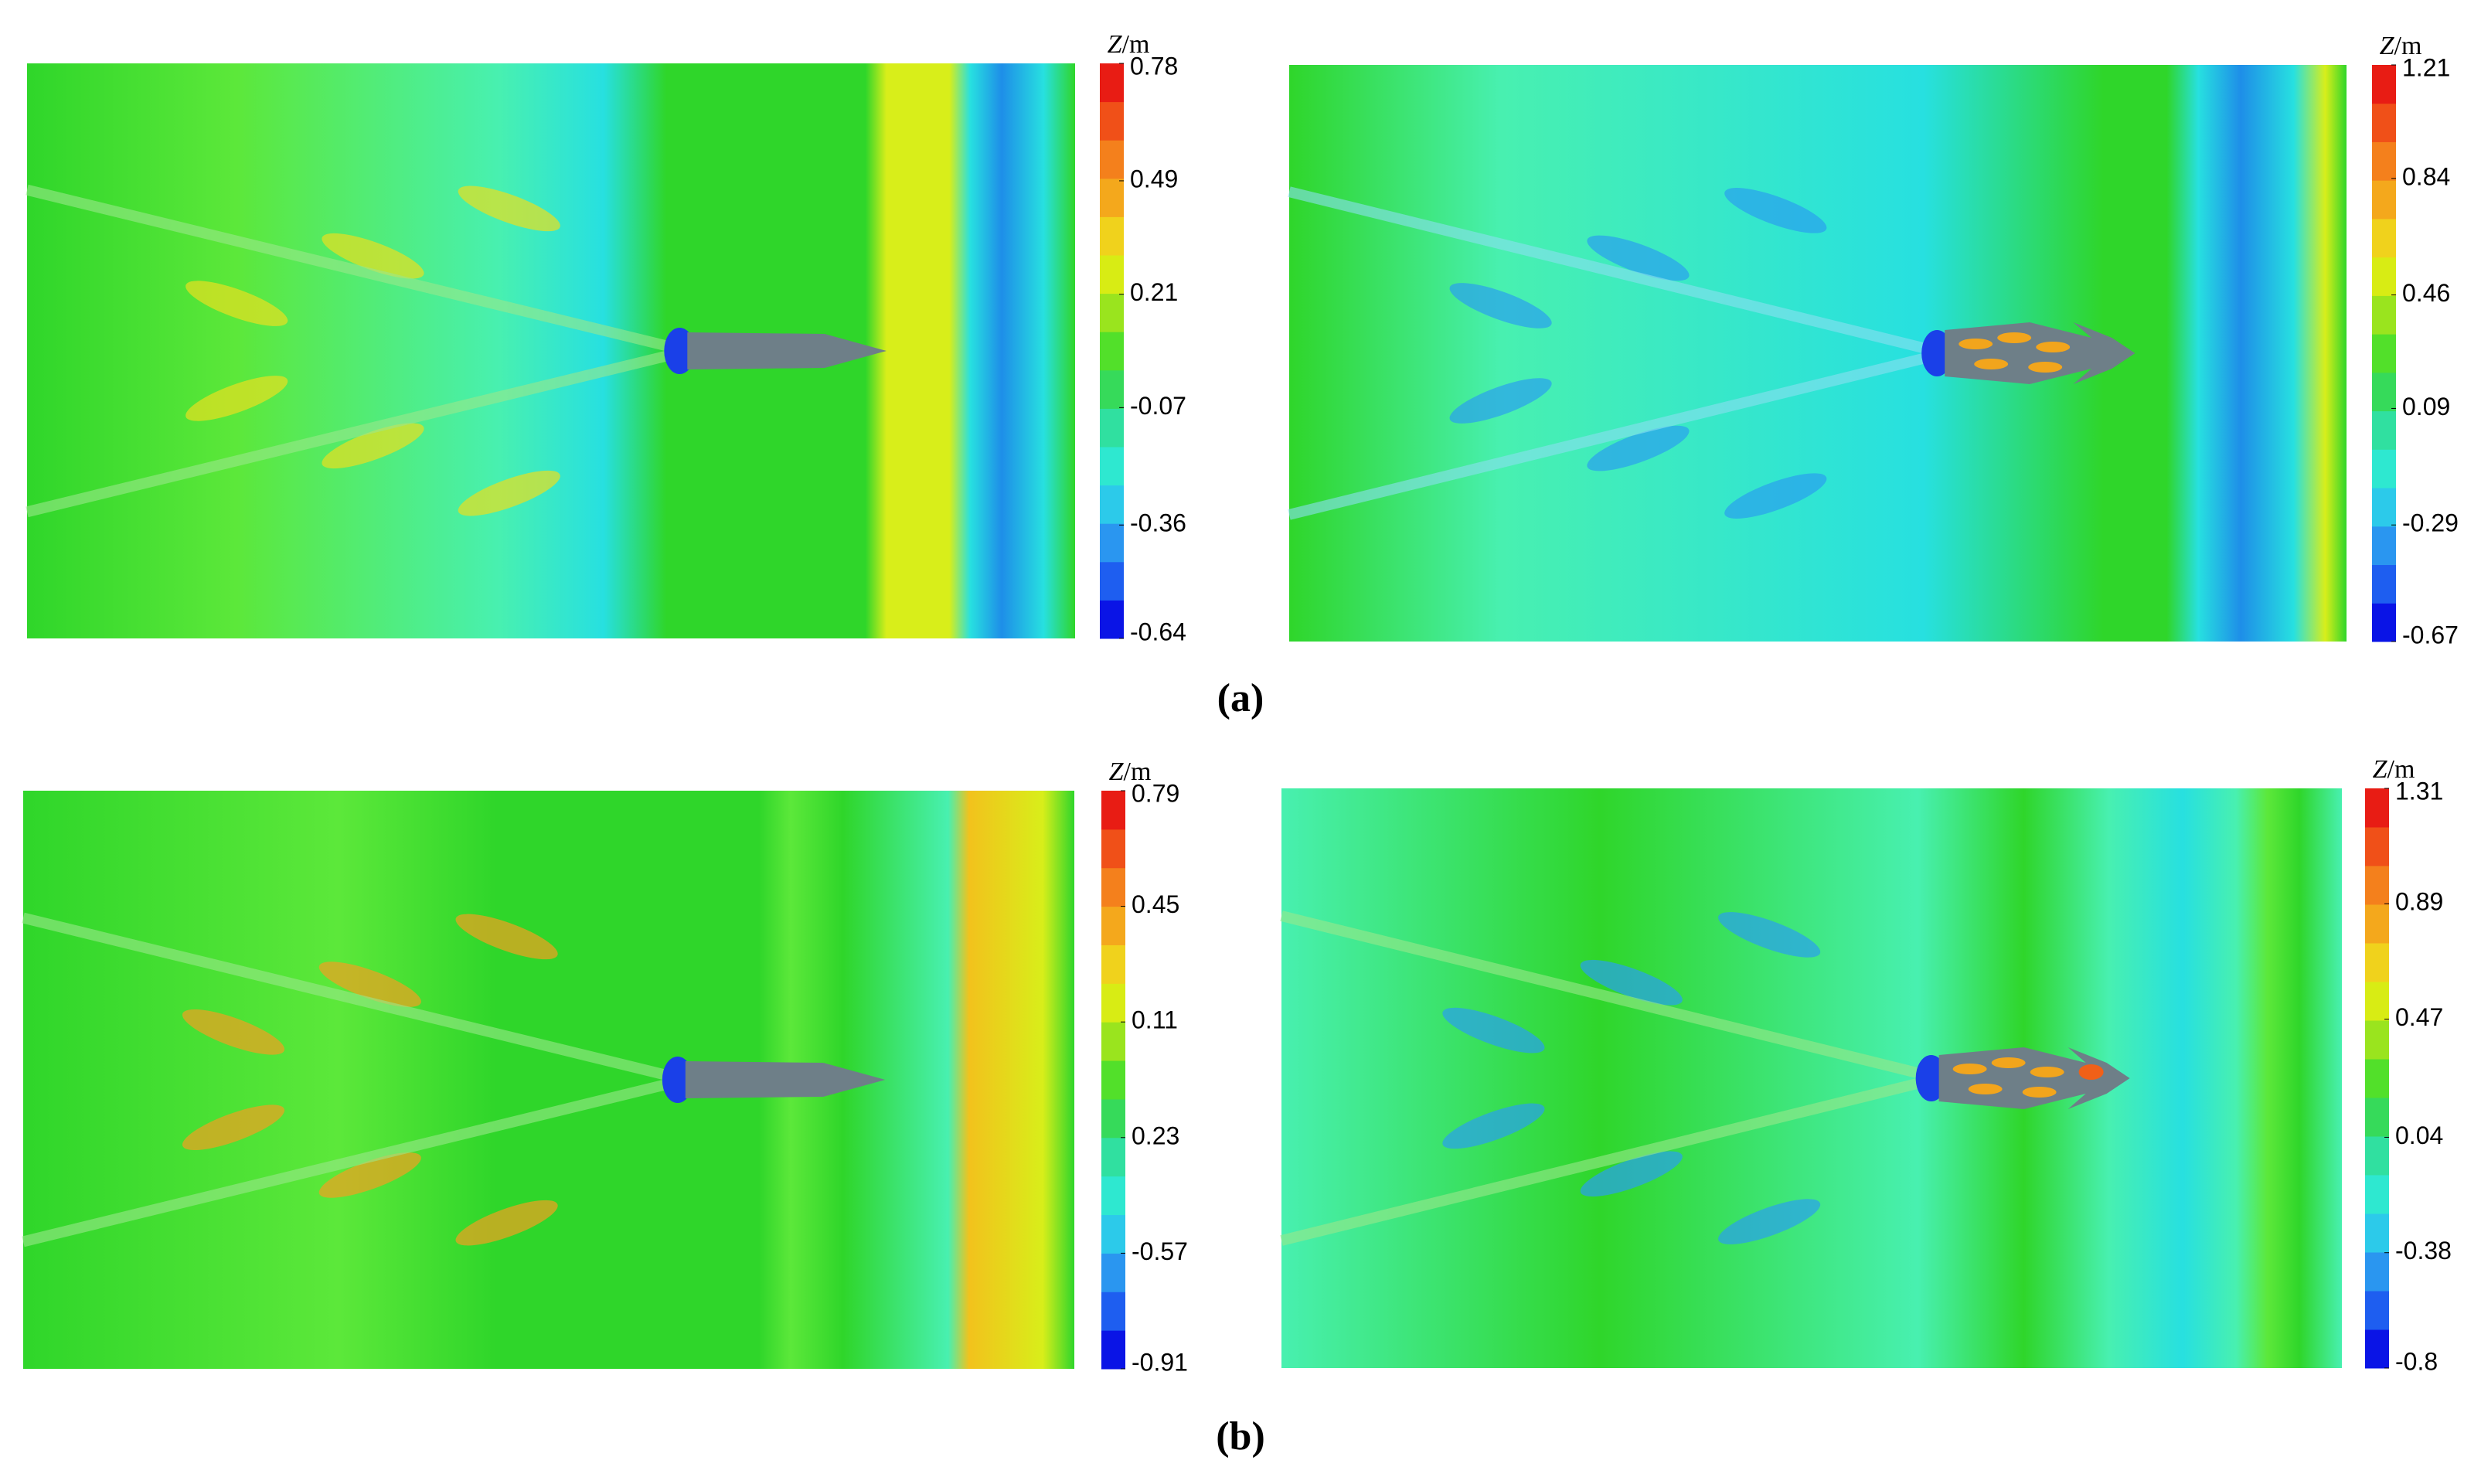 Image resolution: width=2481 pixels, height=1484 pixels. Describe the element at coordinates (1136, 44) in the screenshot. I see `colorbar-unit: /m` at that location.